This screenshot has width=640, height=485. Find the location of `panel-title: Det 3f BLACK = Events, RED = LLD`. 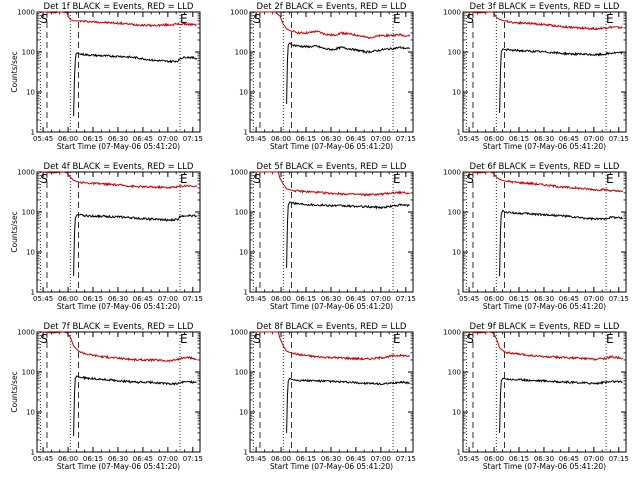

panel-title: Det 3f BLACK = Events, RED = LLD is located at coordinates (545, 7).